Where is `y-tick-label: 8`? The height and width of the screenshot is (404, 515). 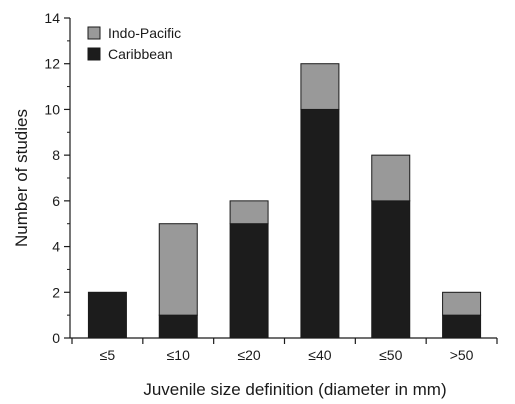
y-tick-label: 8 is located at coordinates (56, 155).